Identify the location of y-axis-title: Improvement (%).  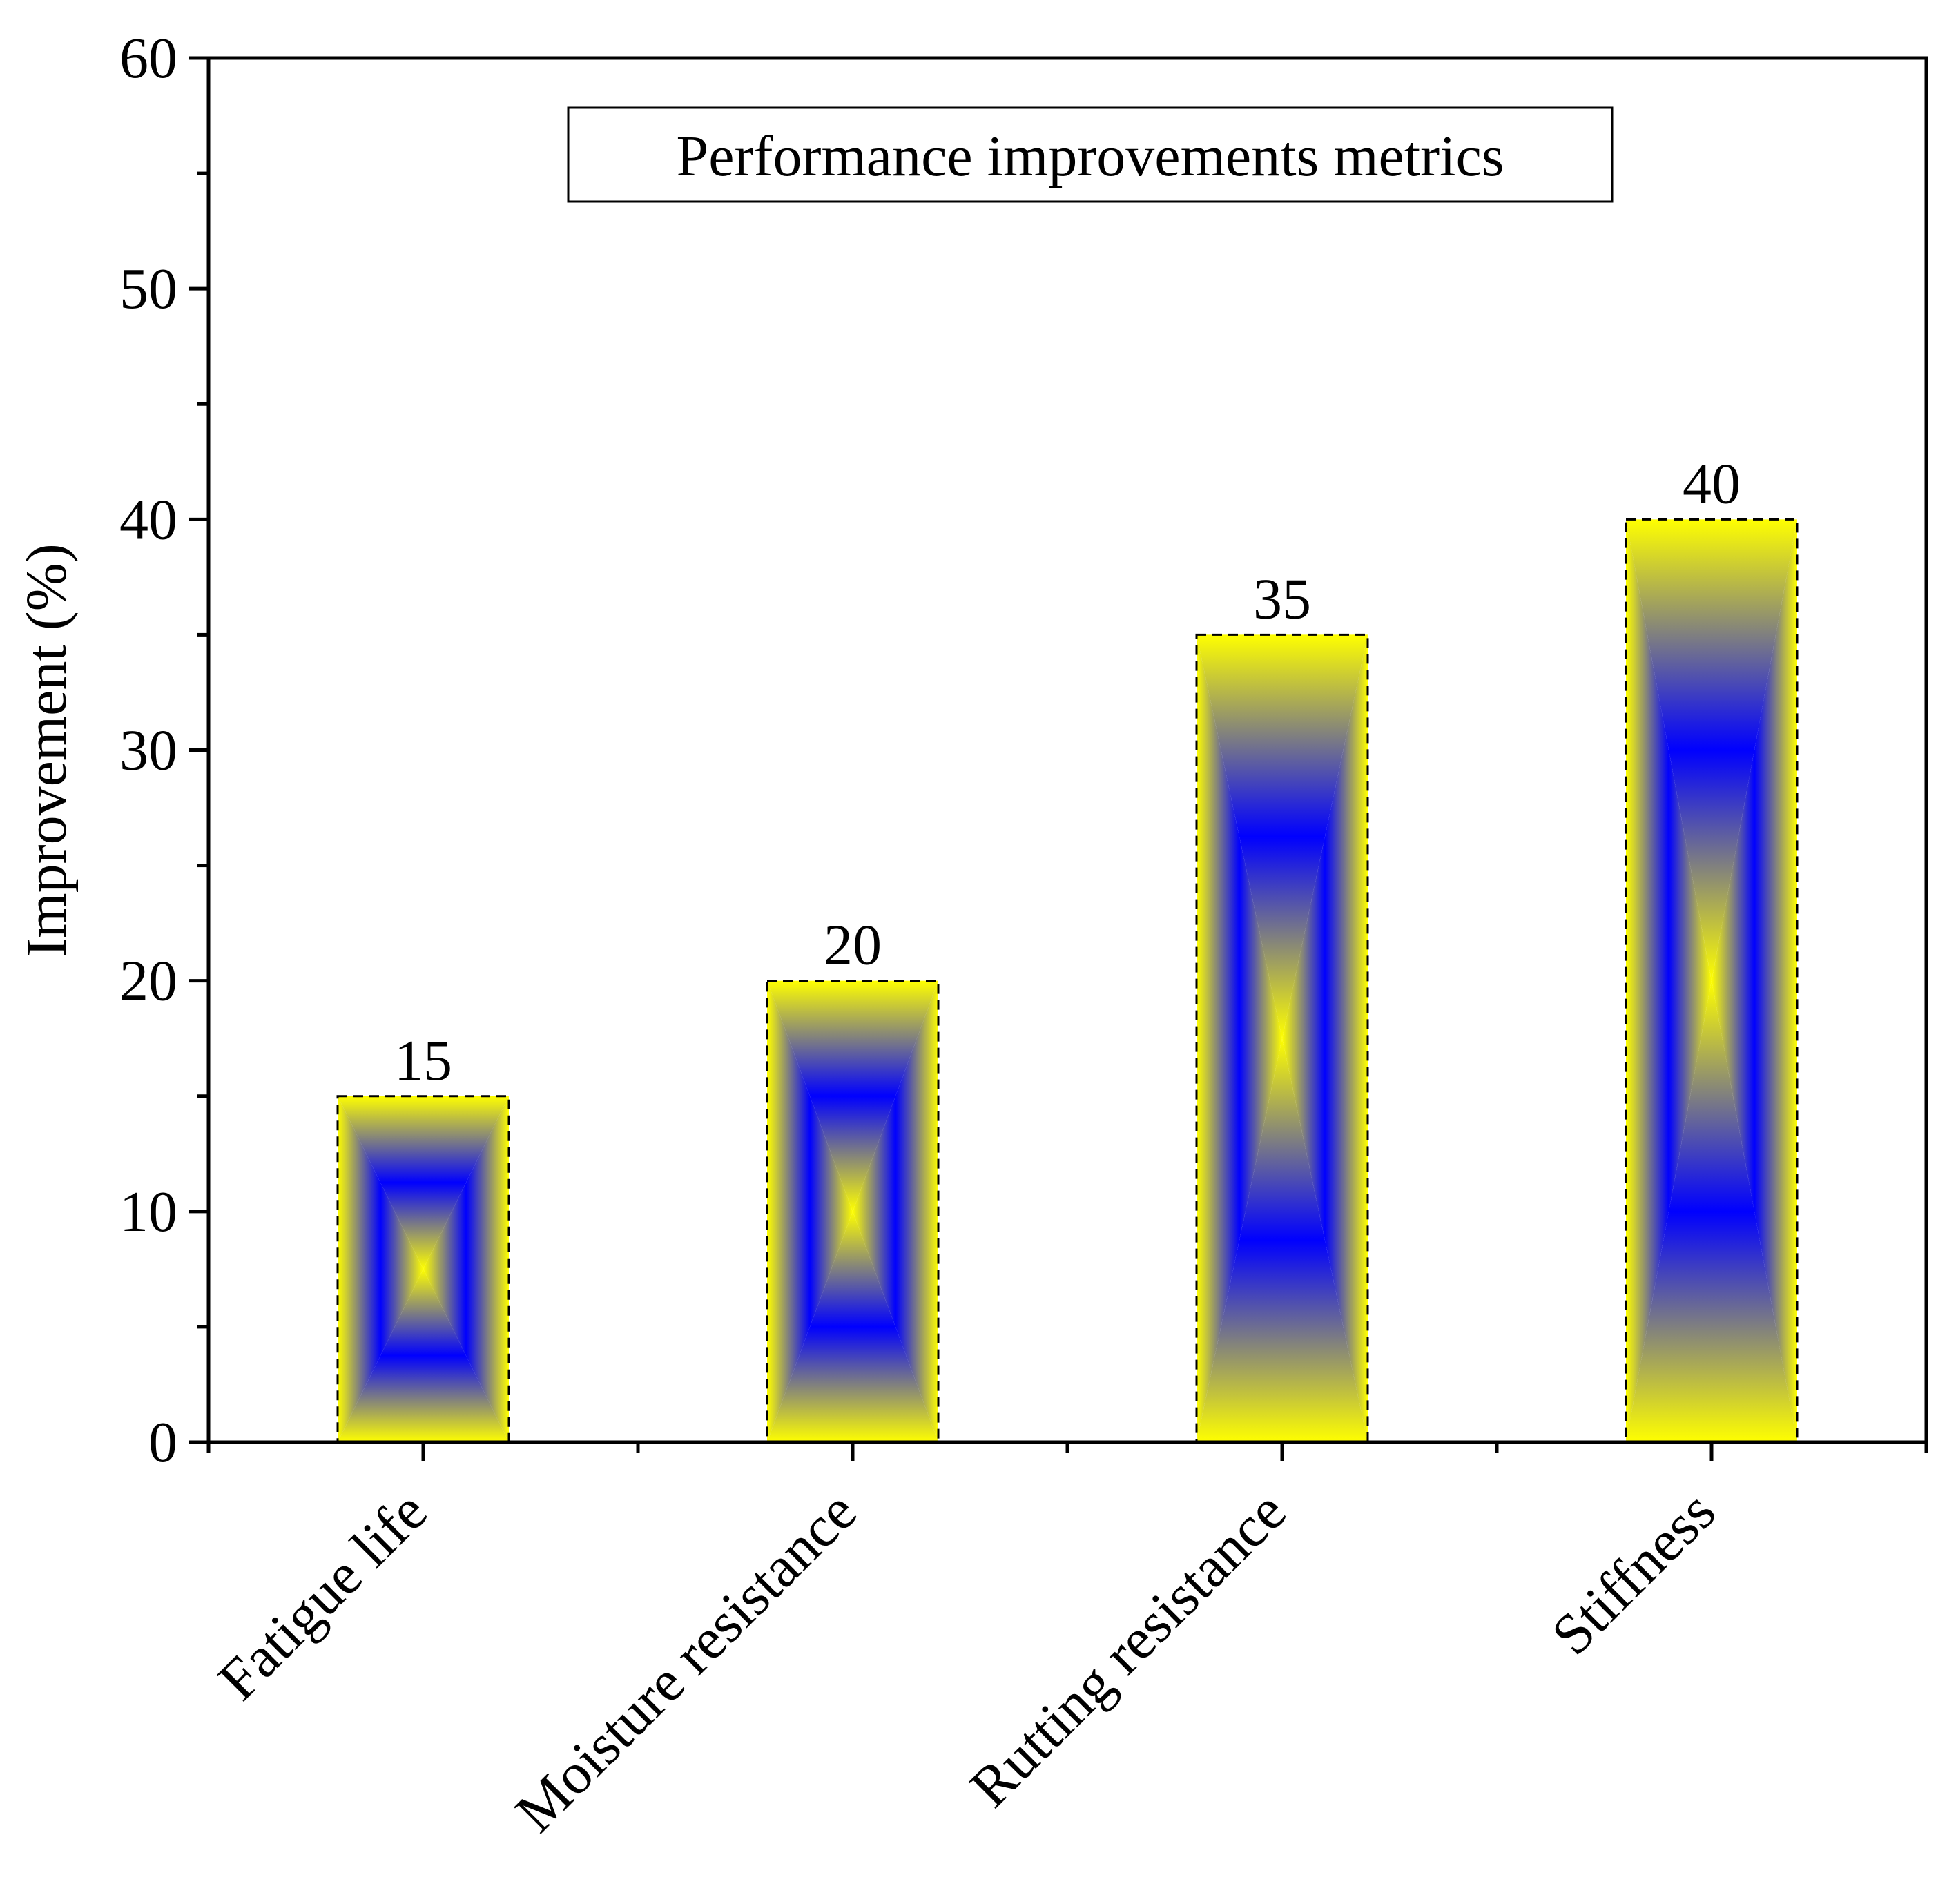
(46, 750).